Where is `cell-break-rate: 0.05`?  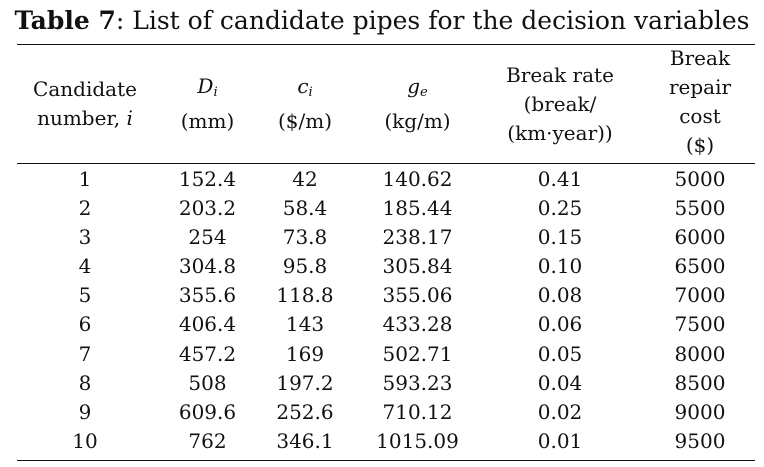 cell-break-rate: 0.05 is located at coordinates (560, 353).